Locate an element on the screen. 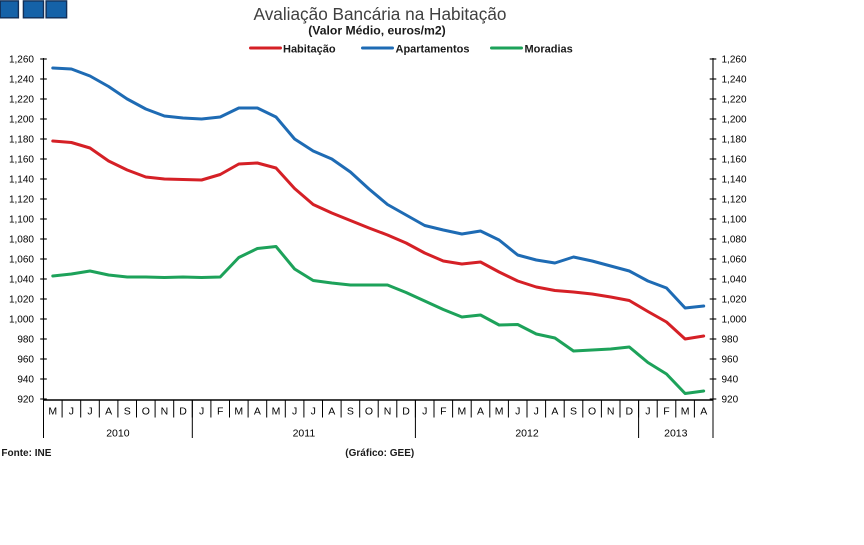  svg-text: (Valor Médio, euros/m2) is located at coordinates (376, 31).